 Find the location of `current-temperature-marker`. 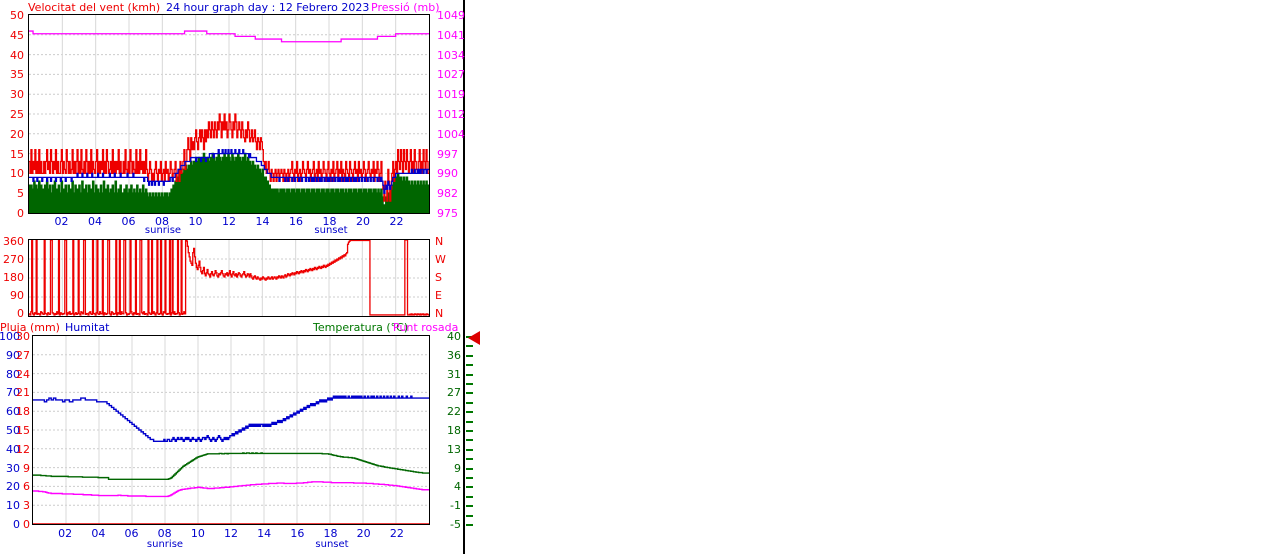

current-temperature-marker is located at coordinates (474, 338).